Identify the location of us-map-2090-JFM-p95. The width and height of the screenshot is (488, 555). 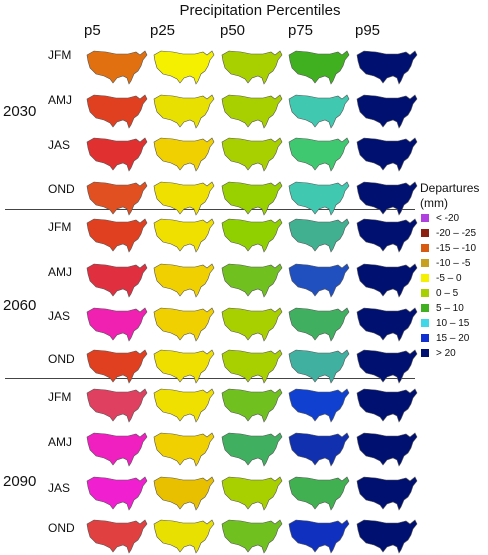
(387, 405).